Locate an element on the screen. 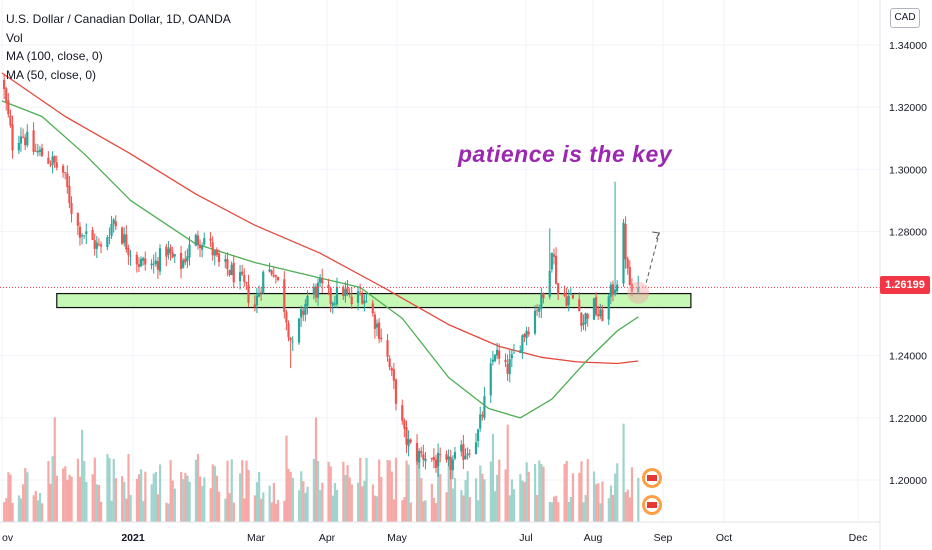 The image size is (932, 550). projection-arrow is located at coordinates (652, 257).